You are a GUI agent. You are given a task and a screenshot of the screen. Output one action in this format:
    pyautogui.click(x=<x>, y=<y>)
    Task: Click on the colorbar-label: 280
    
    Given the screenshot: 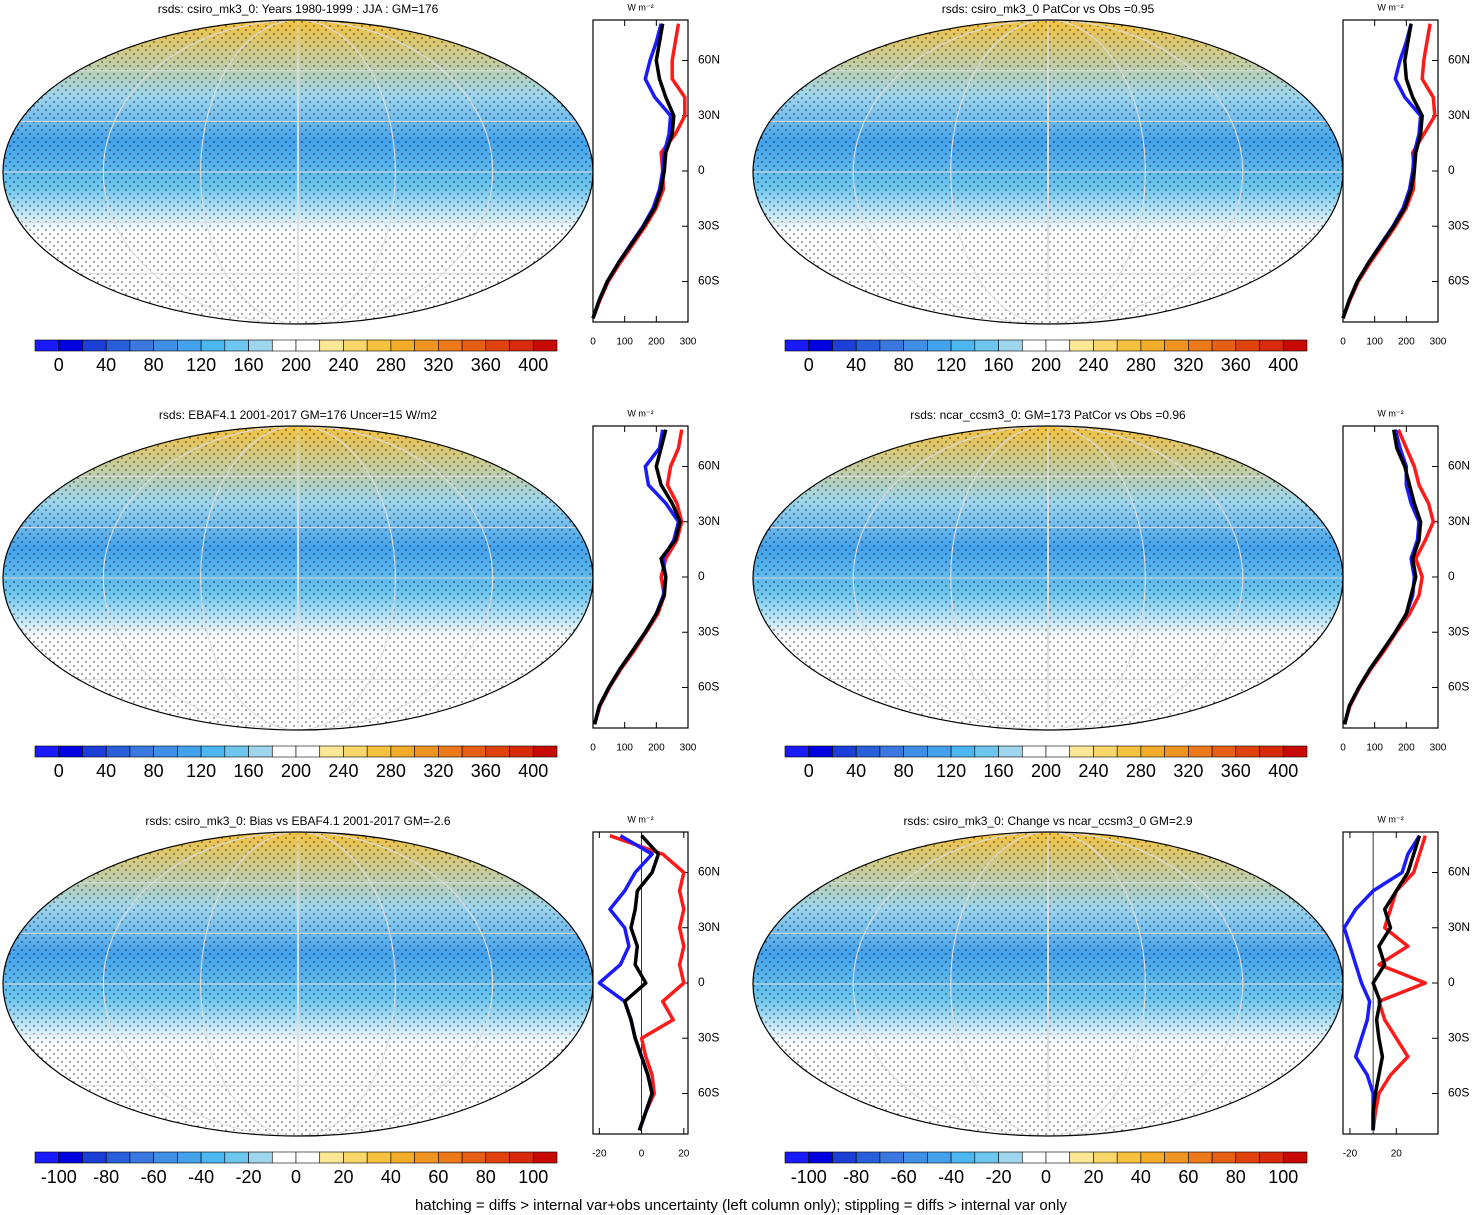 What is the action you would take?
    pyautogui.click(x=1141, y=365)
    